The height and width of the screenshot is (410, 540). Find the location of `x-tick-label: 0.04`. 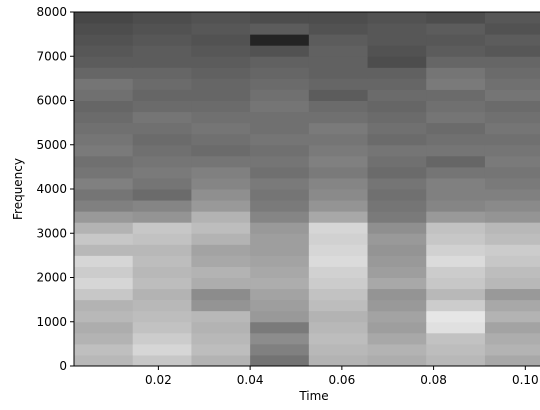

x-tick-label: 0.04 is located at coordinates (250, 380).